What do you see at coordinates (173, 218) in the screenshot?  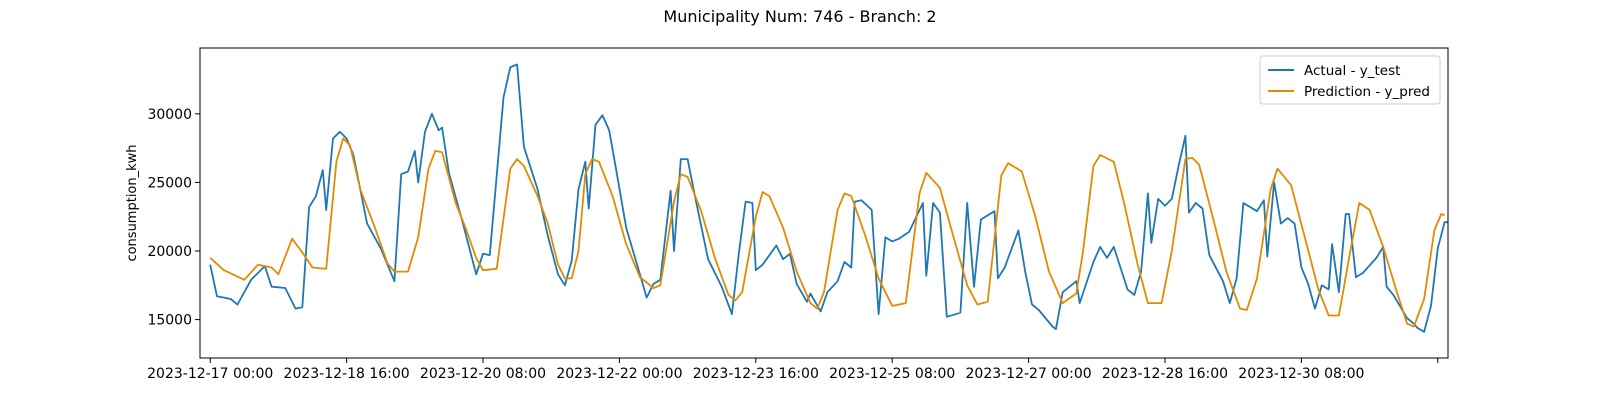 I see `y-axis: 15000 20000 25000 30000` at bounding box center [173, 218].